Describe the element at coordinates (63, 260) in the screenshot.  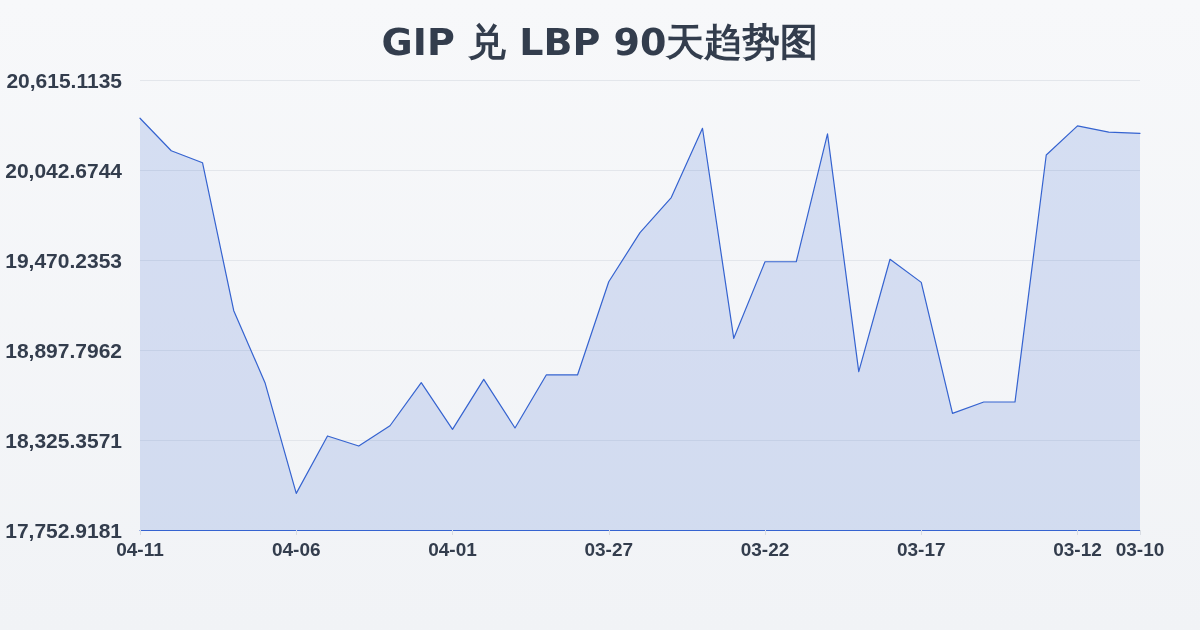
I see `y-tick-label: 19,470.2353` at that location.